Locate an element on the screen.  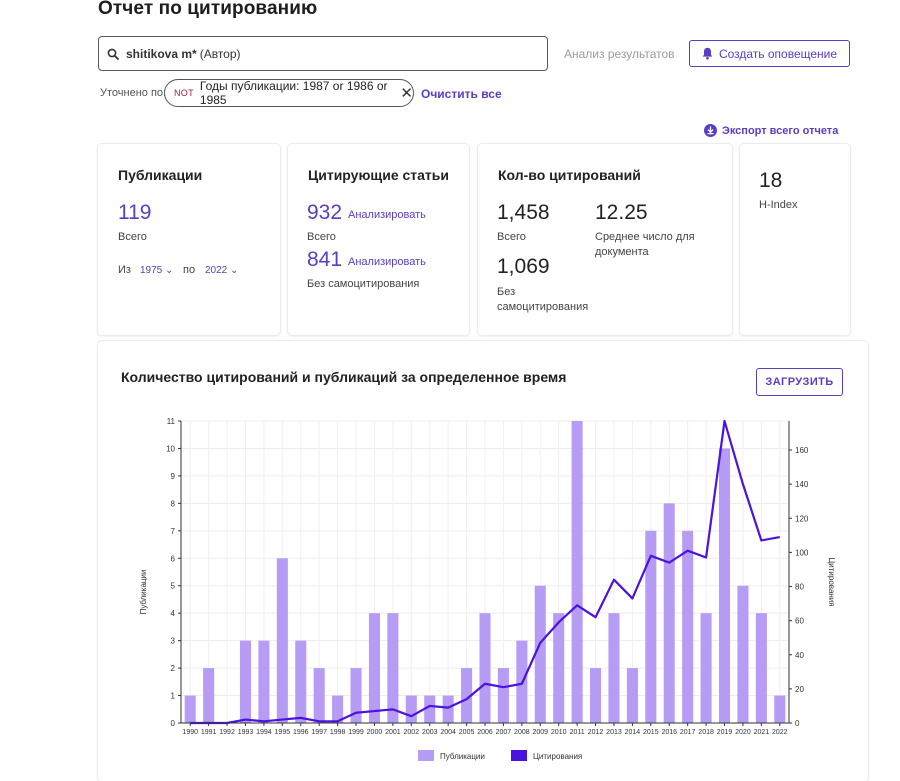
citing-total: 932 is located at coordinates (325, 212).